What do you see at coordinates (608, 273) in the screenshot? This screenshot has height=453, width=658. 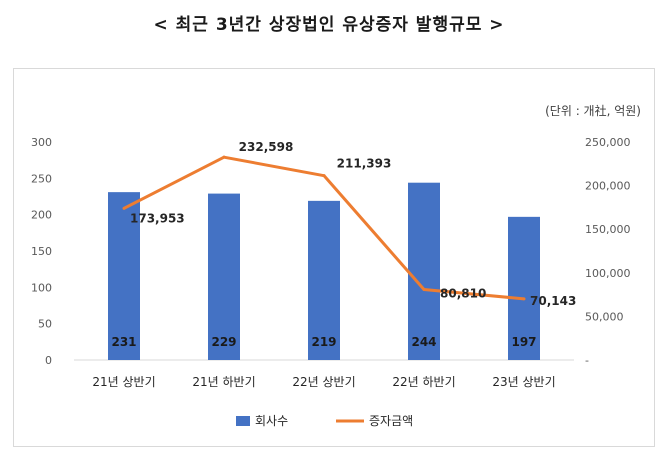 I see `y-right-tick-label: 100,000` at bounding box center [608, 273].